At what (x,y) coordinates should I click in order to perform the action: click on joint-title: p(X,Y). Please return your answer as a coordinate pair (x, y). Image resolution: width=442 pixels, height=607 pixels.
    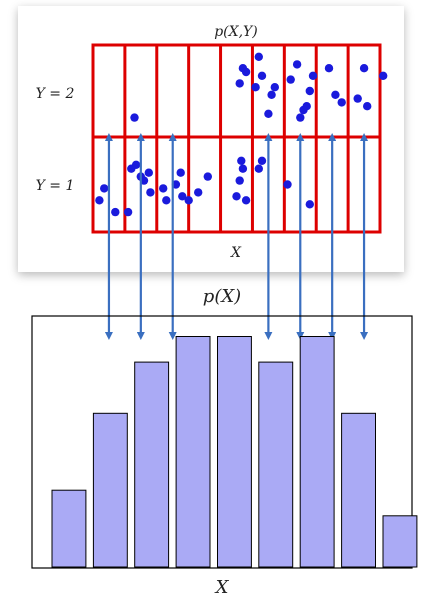
    Looking at the image, I should click on (236, 32).